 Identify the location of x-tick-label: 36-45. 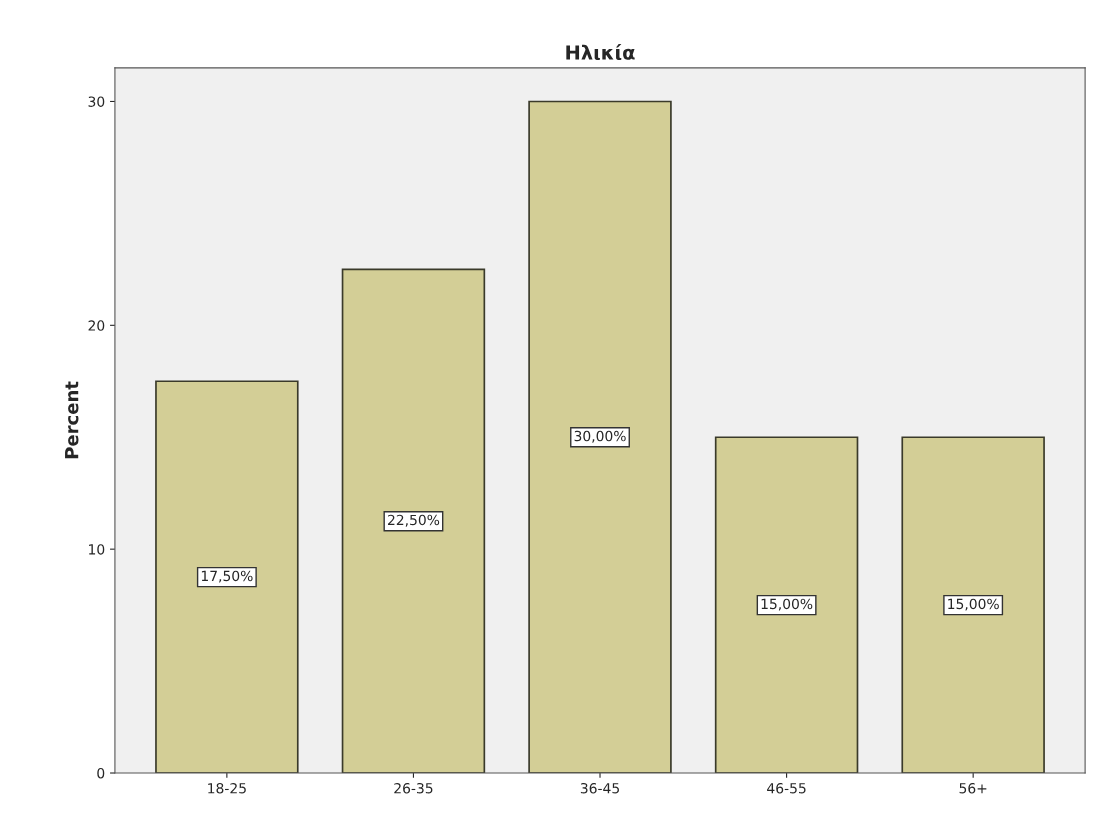
(599, 788).